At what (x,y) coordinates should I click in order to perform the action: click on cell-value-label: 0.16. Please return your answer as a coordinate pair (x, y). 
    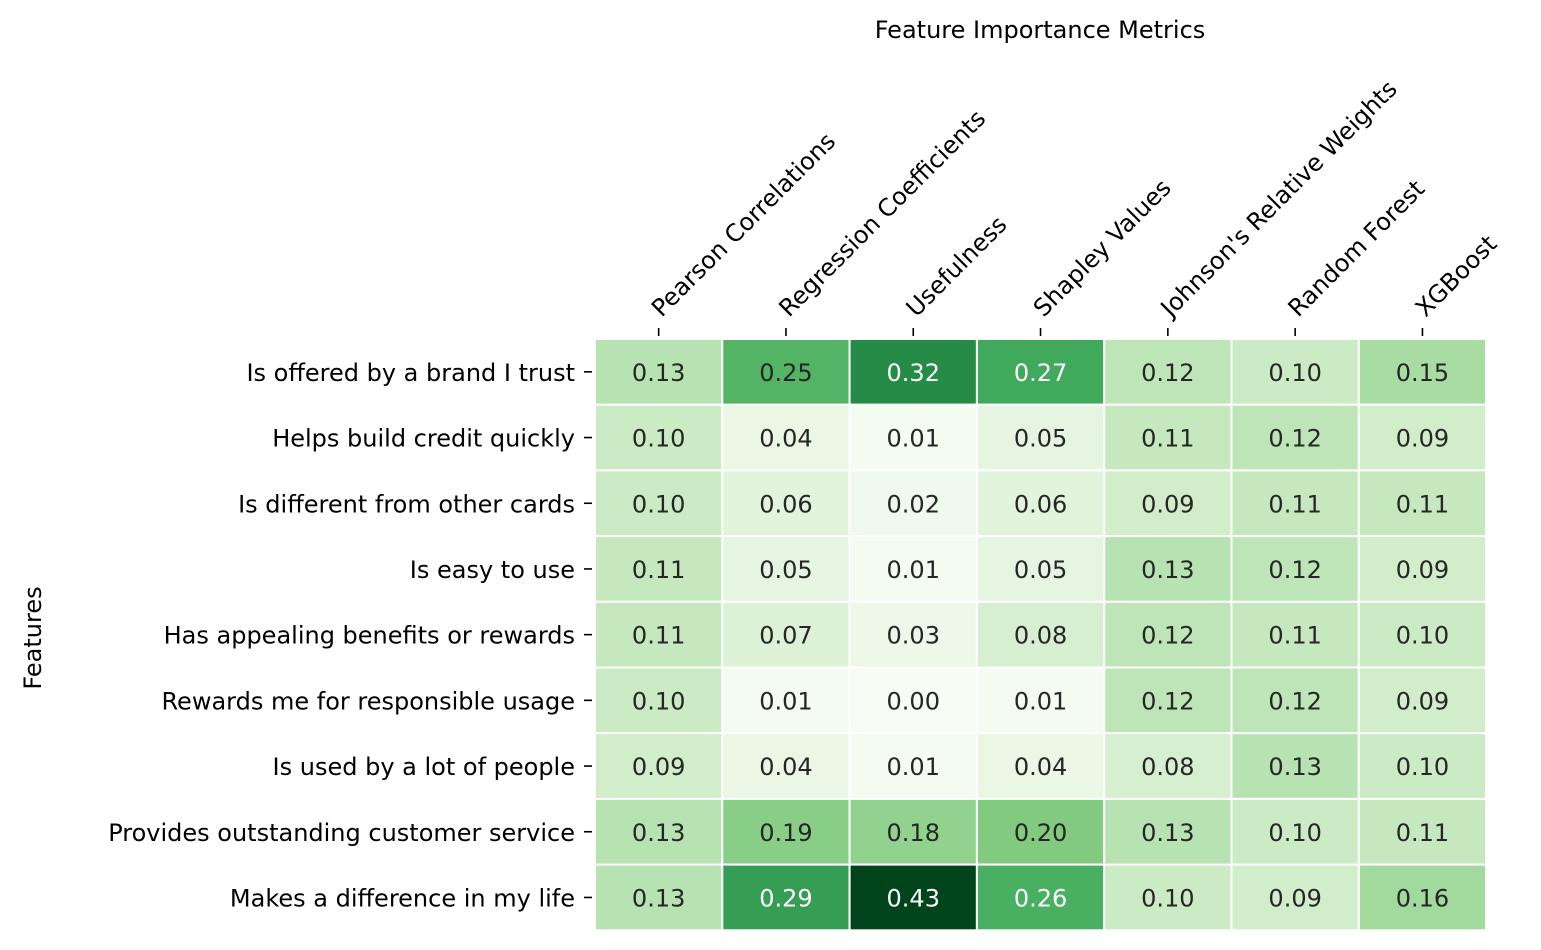
    Looking at the image, I should click on (1422, 898).